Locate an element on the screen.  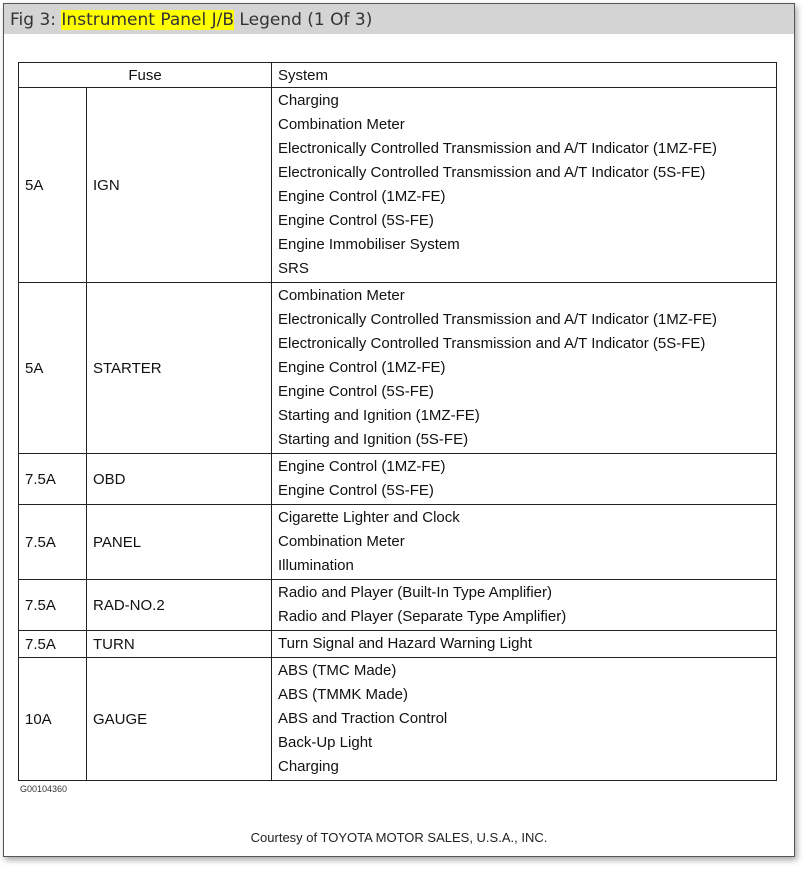
system-item: ABS (TMMK Made) is located at coordinates (343, 694).